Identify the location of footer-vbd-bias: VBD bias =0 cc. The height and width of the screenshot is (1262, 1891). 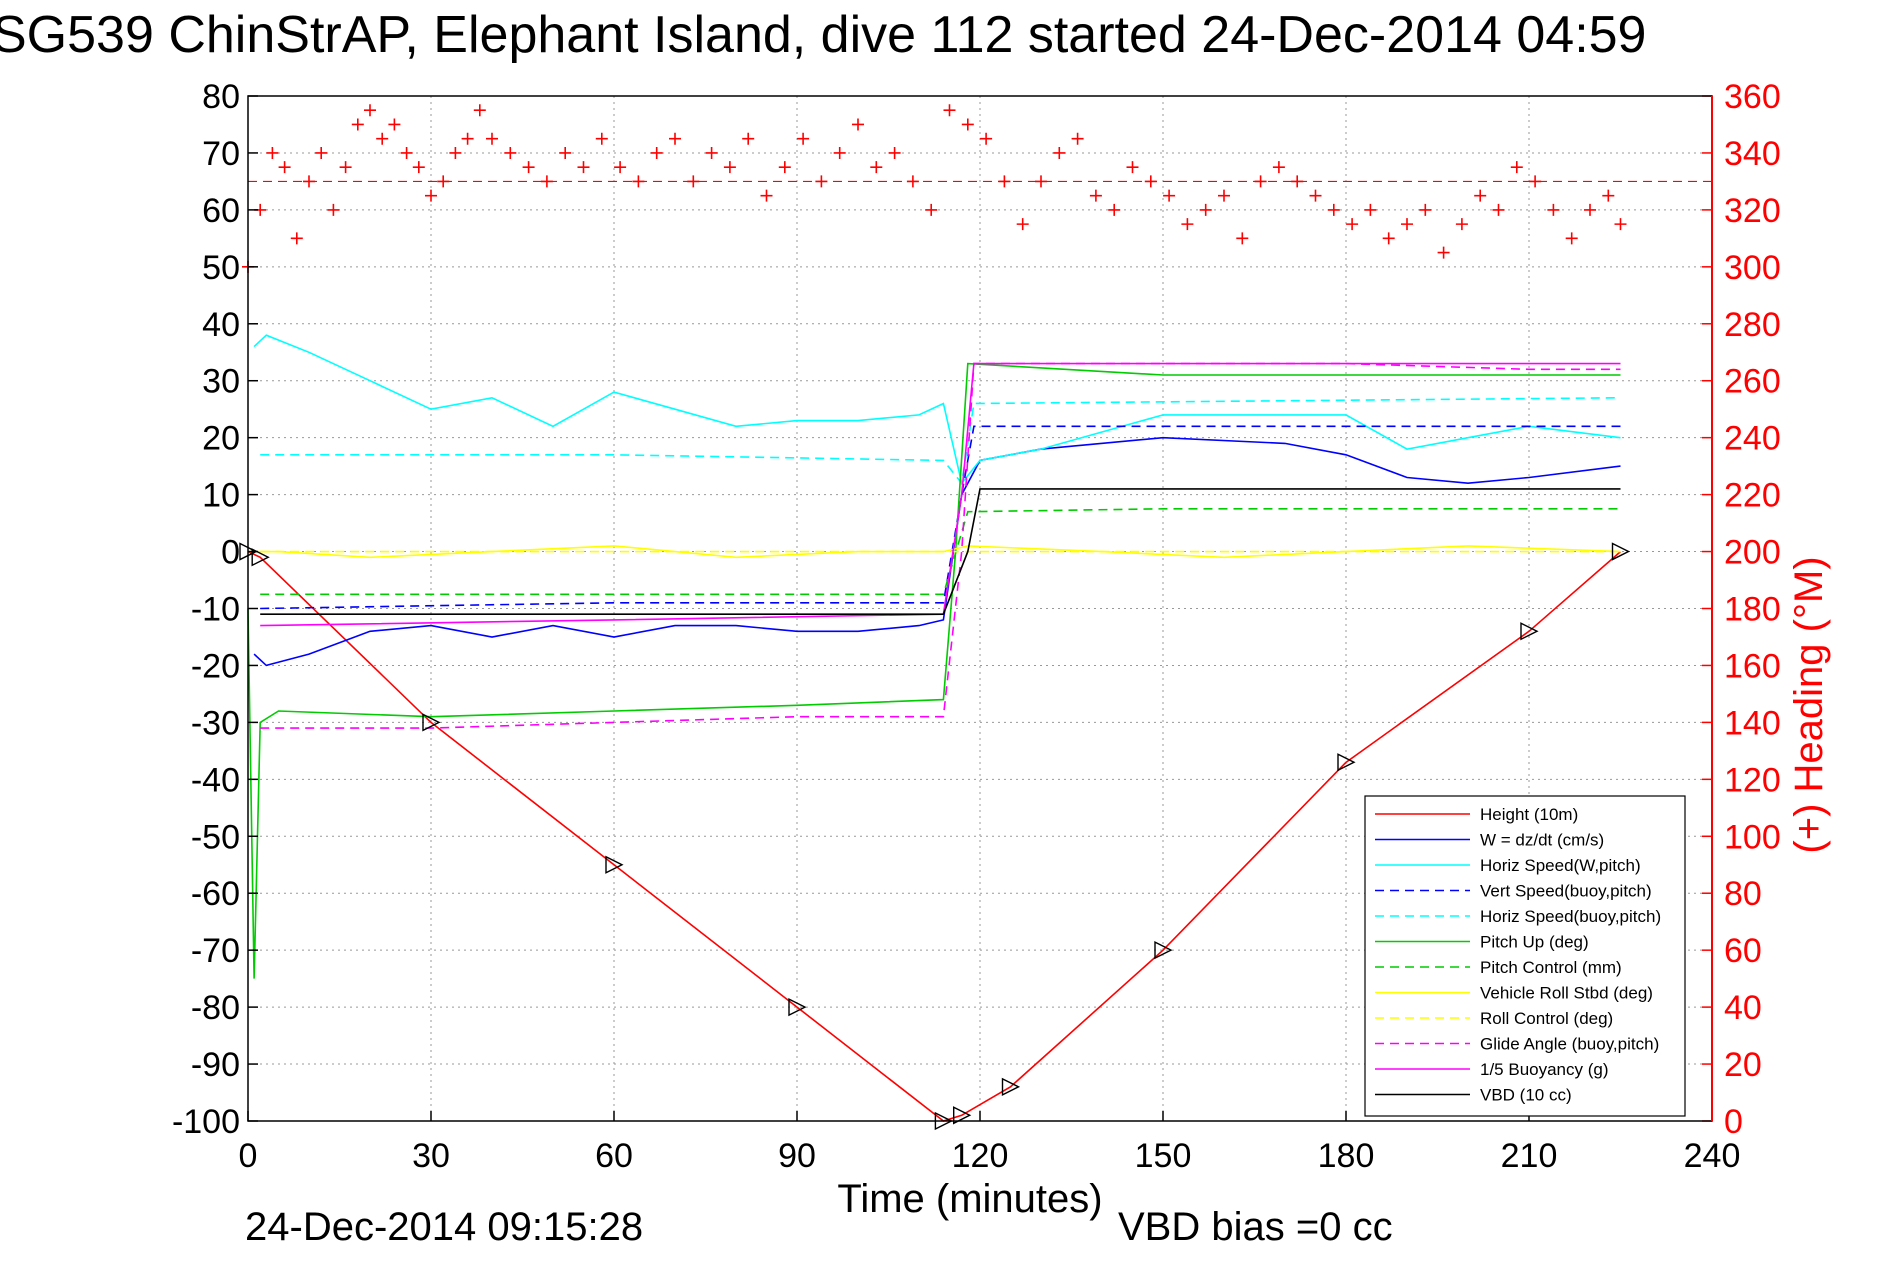
(1255, 1227).